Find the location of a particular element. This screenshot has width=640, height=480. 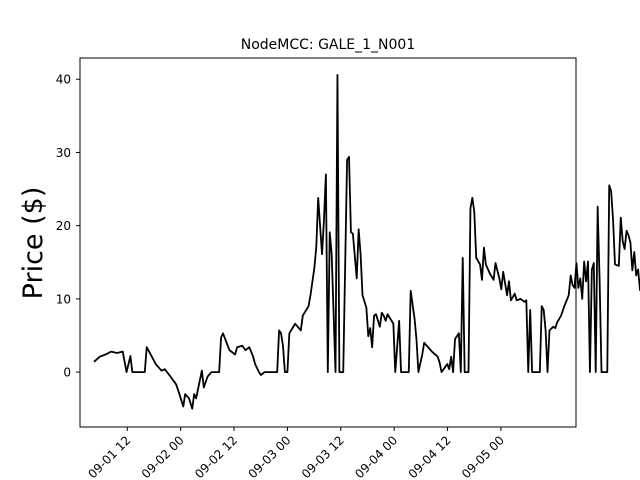

y-axis: 0 10 20 30 40 is located at coordinates (68, 226).